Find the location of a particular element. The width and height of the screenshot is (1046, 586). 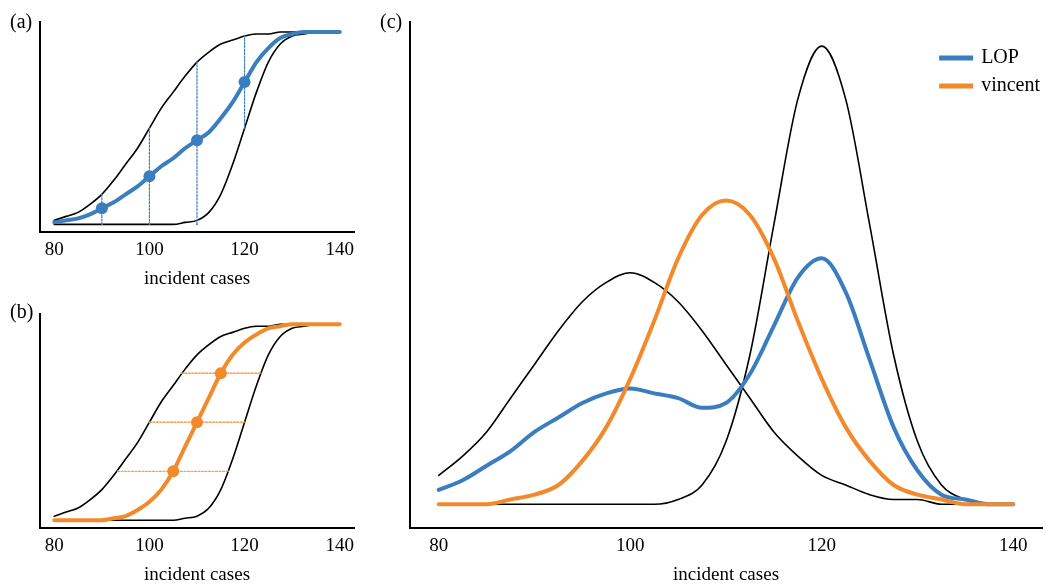

chart-title: (c) is located at coordinates (391, 21).